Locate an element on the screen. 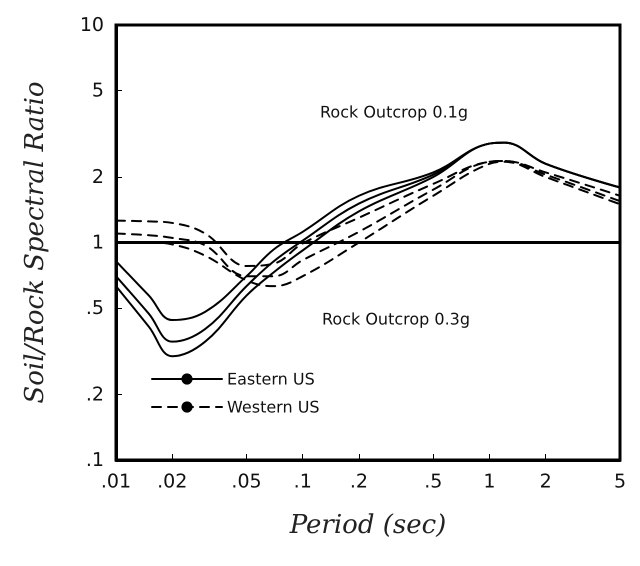  annotation: Rock Outcrop 0.3g is located at coordinates (396, 319).